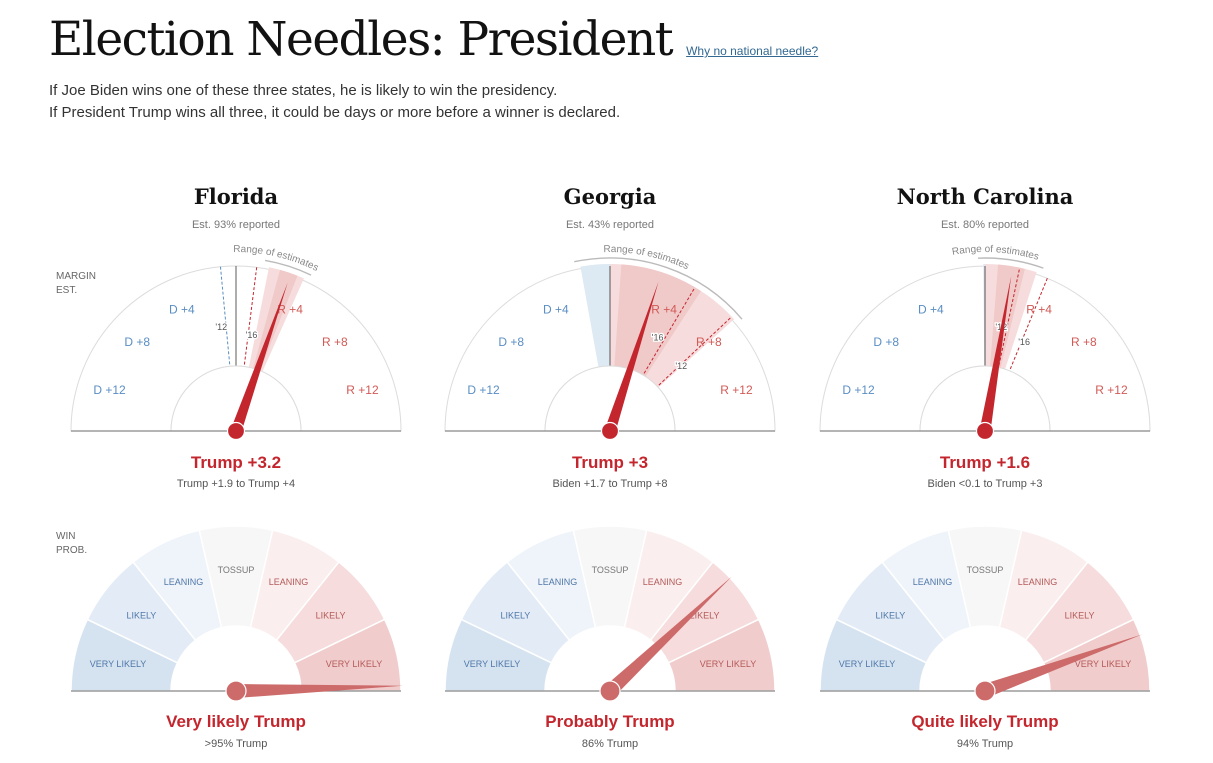 The height and width of the screenshot is (763, 1213). What do you see at coordinates (985, 744) in the screenshot?
I see `win-probability-text: 94% Trump` at bounding box center [985, 744].